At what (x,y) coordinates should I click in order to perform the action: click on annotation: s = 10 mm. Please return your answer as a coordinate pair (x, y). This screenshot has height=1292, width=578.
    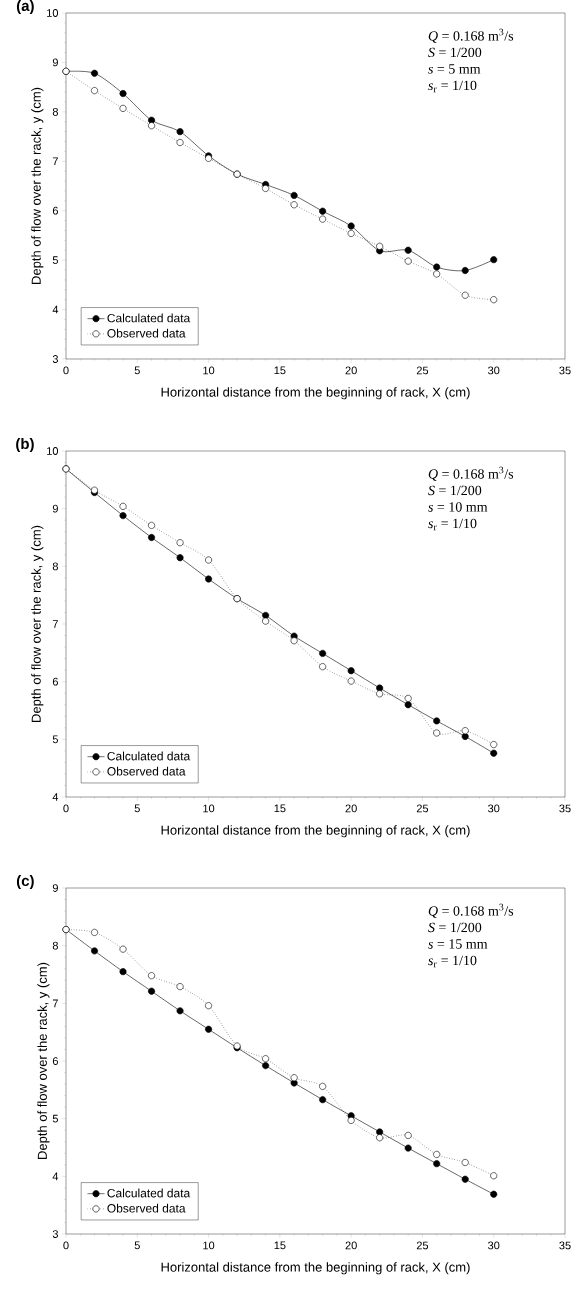
    Looking at the image, I should click on (458, 507).